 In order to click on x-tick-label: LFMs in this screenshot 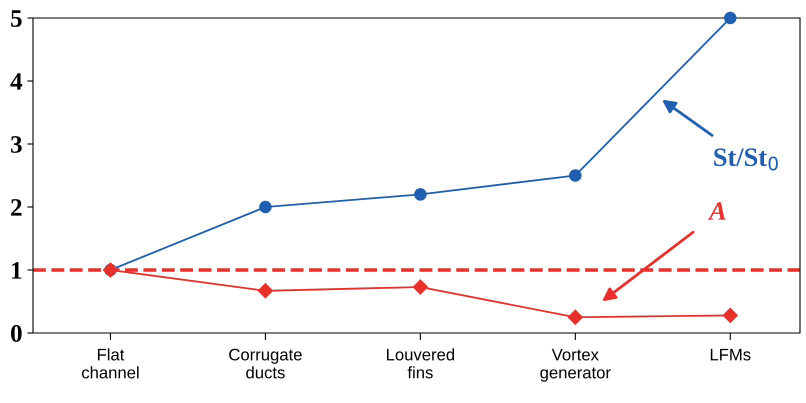, I will do `click(730, 354)`.